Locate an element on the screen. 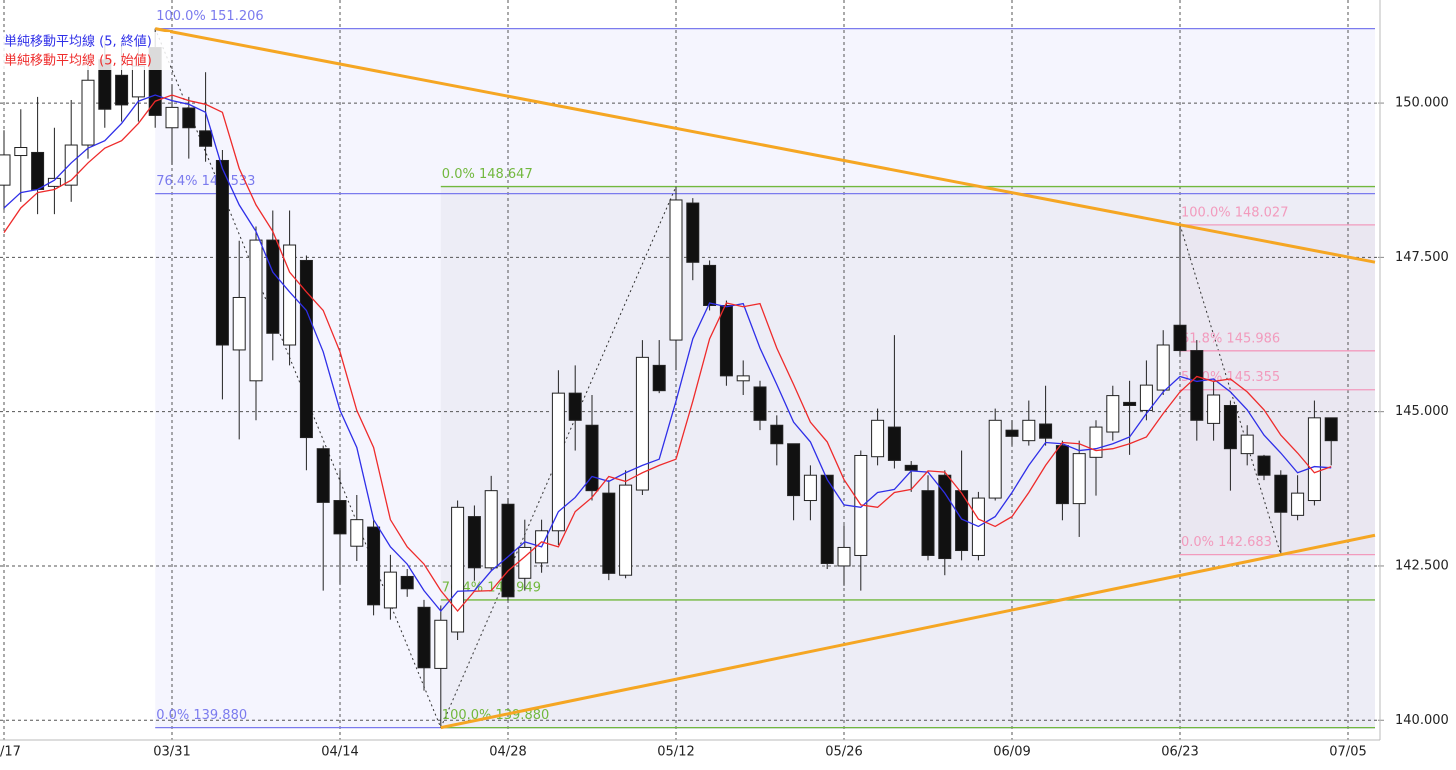  fib-label: 50.0% 145.355 is located at coordinates (1230, 377).